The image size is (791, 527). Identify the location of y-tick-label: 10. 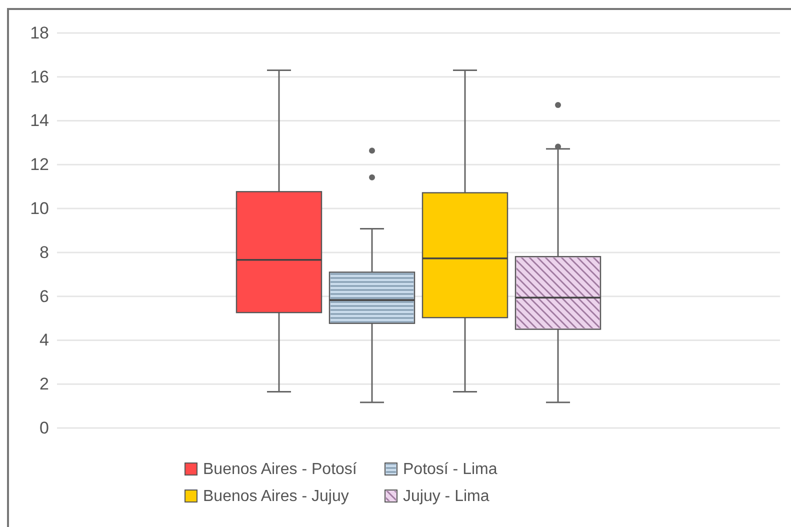
(39, 208).